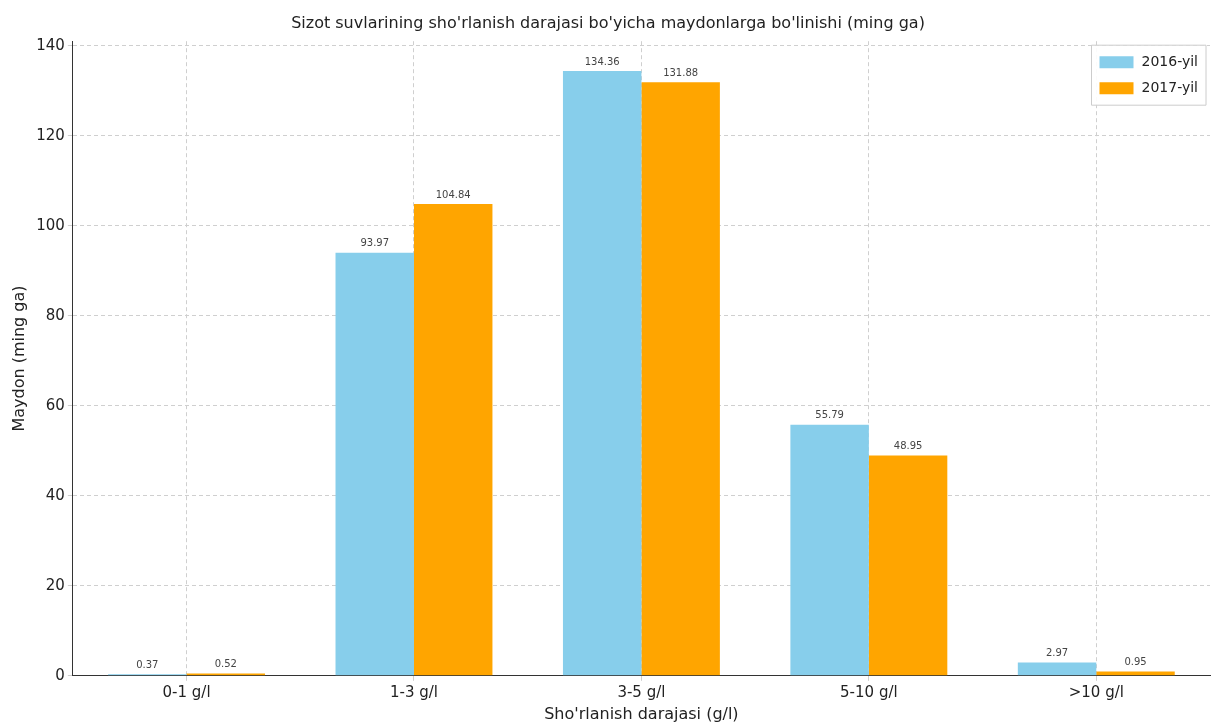  I want to click on data-label: 104.84, so click(453, 194).